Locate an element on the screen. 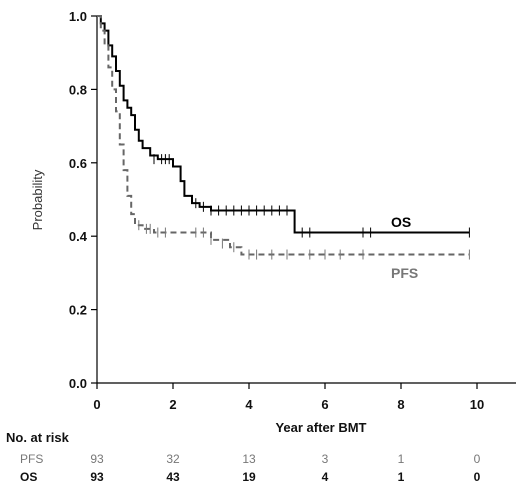 The height and width of the screenshot is (496, 520). risk-value-pfs: 3 is located at coordinates (325, 459).